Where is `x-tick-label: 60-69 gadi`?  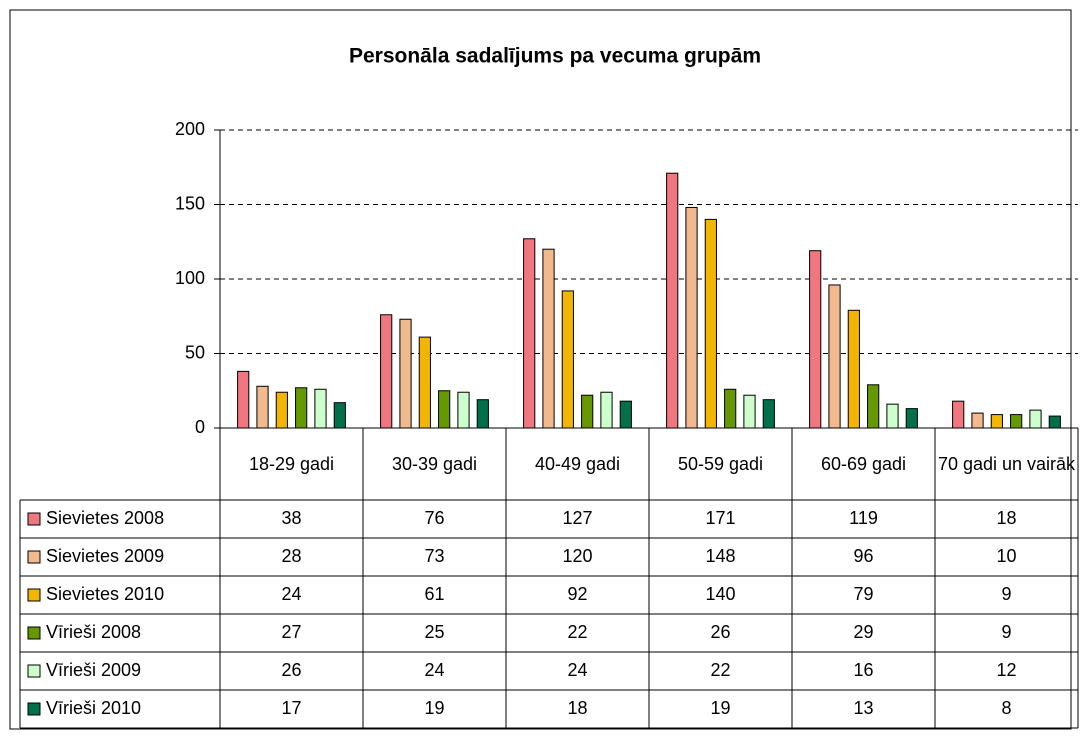 x-tick-label: 60-69 gadi is located at coordinates (863, 464).